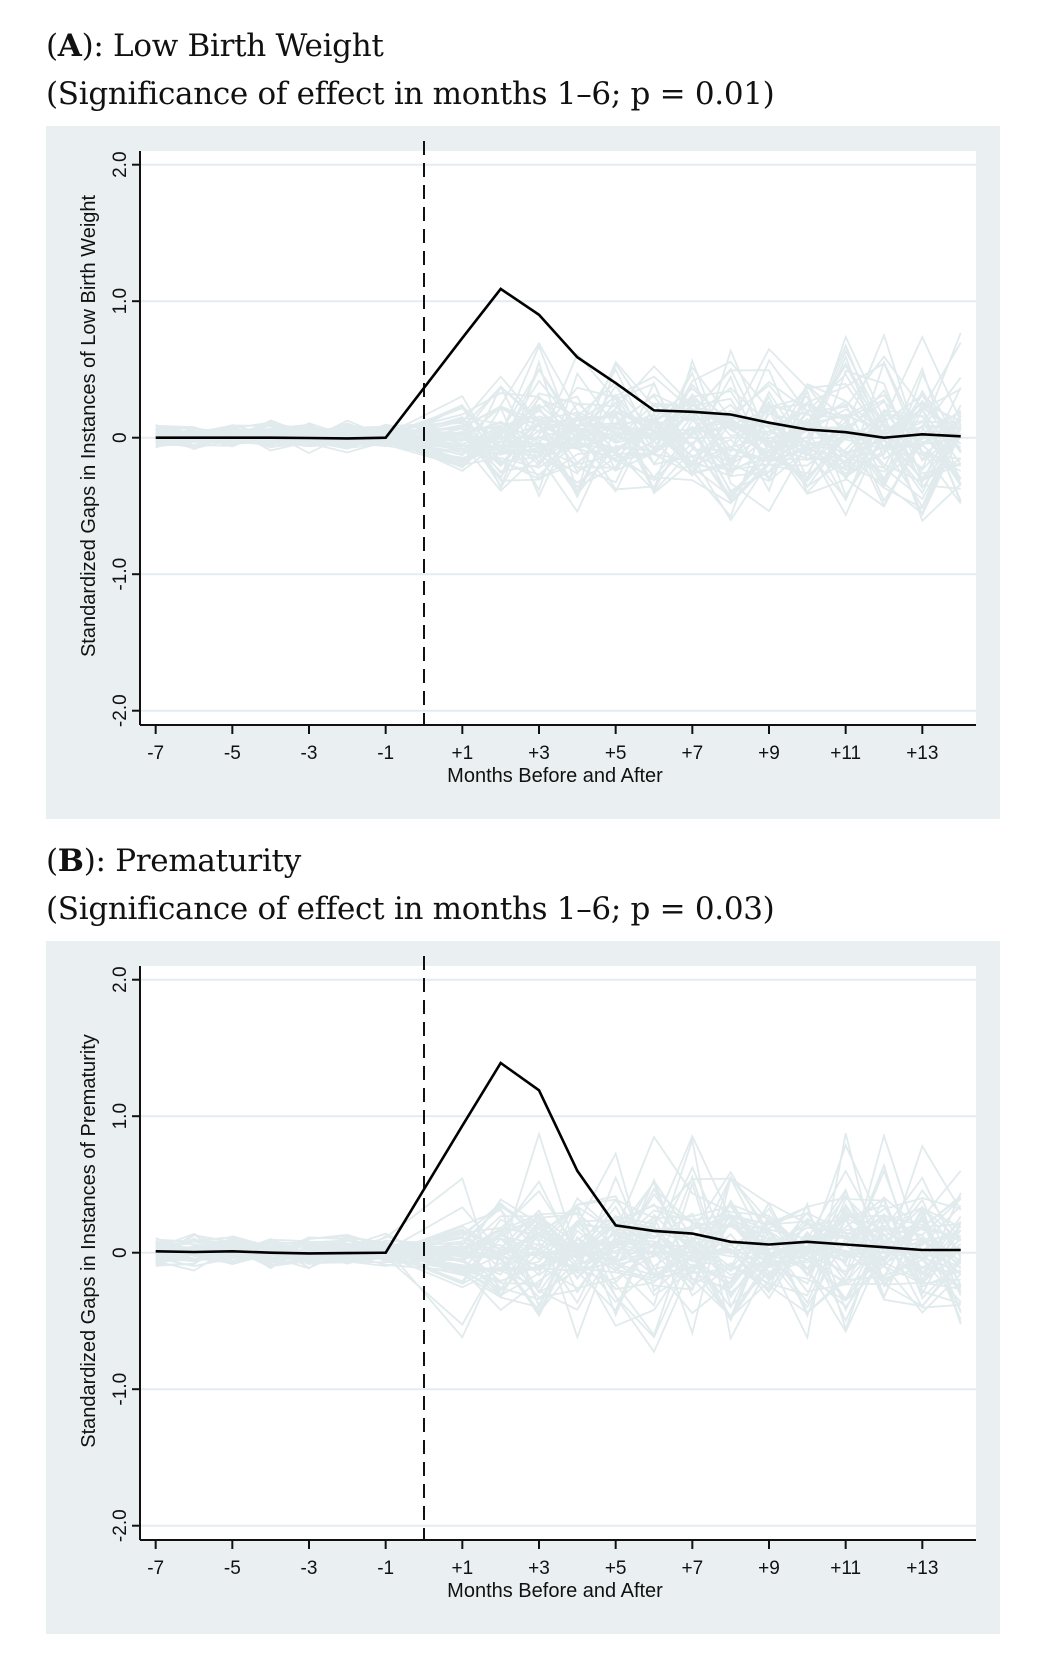 The image size is (1050, 1663). Describe the element at coordinates (120, 1389) in the screenshot. I see `panel-b-y-tick-label: -1.0` at that location.